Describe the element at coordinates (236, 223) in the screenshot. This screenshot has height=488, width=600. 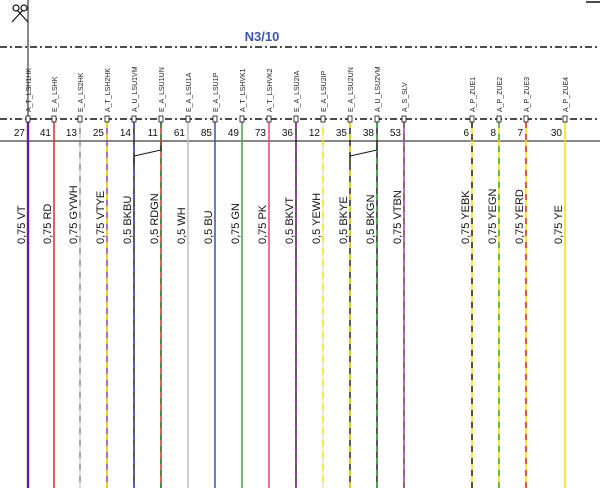
I see `wire-label: 0,75 GN` at that location.